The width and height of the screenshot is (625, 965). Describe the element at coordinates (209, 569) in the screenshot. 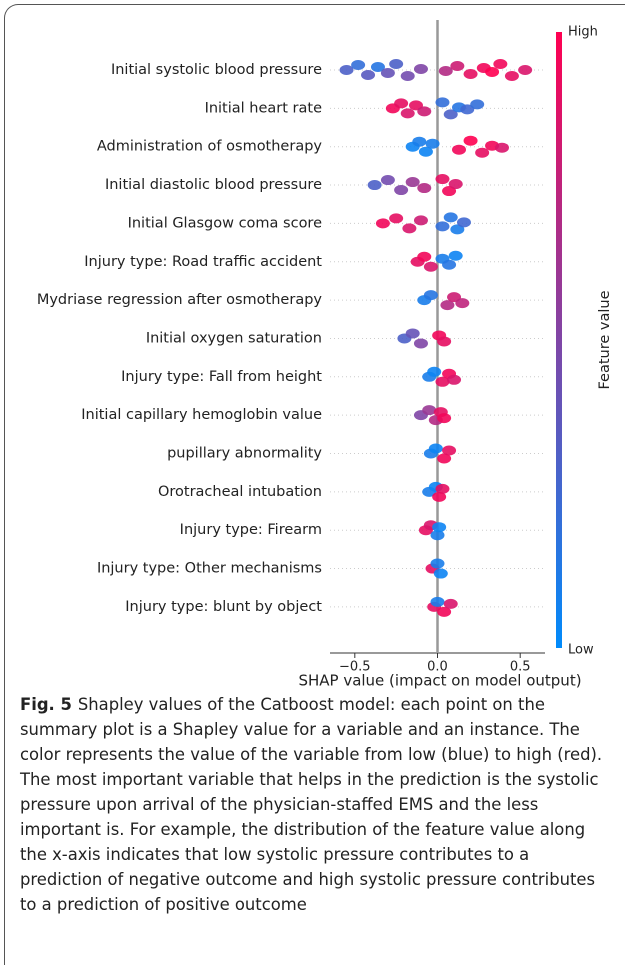

I see `feature-label: Injury type: Other mechanisms` at that location.